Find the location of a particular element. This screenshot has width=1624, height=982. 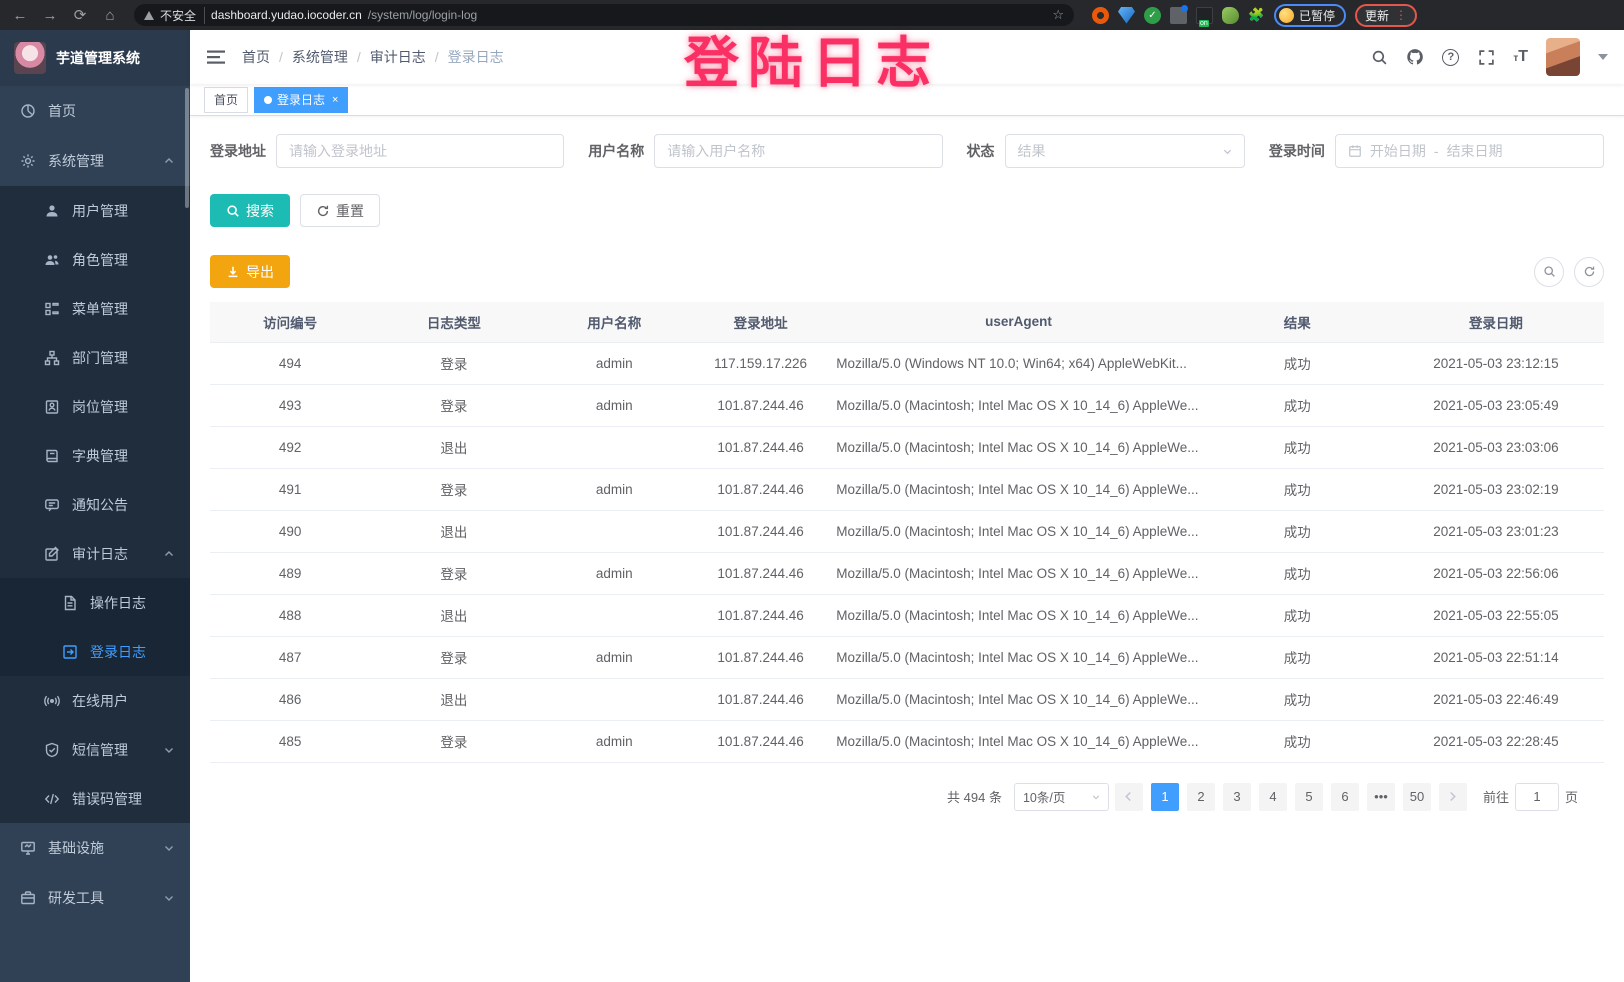

refresh-table-button is located at coordinates (1589, 271).